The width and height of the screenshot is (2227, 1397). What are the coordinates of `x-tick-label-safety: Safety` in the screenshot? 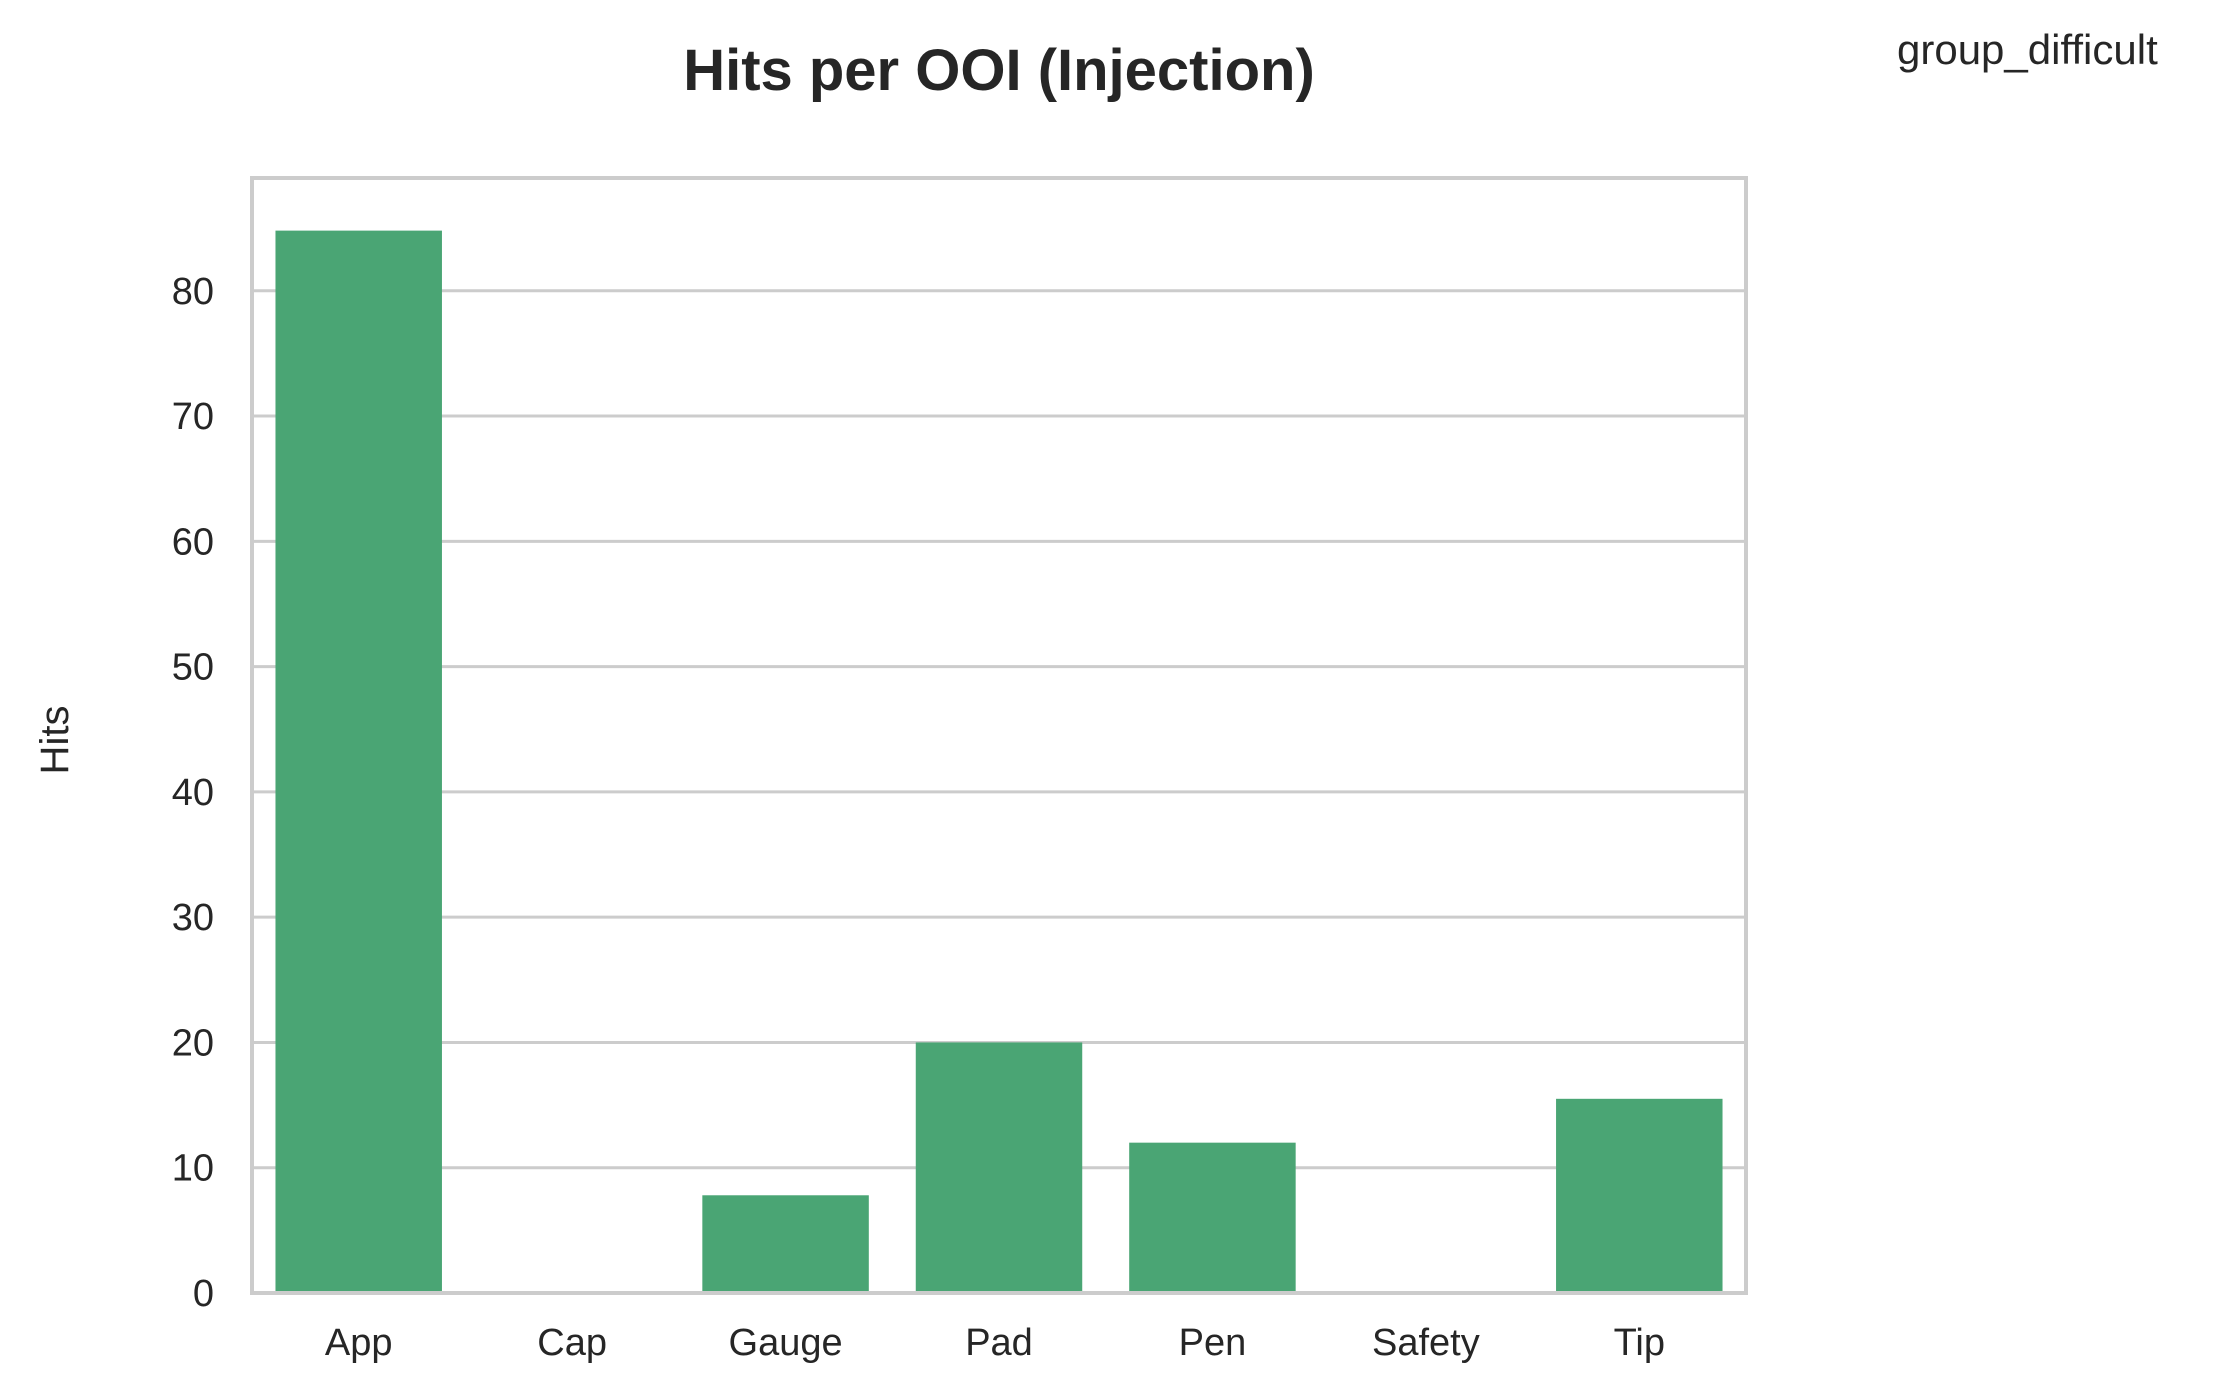 It's located at (1426, 1343).